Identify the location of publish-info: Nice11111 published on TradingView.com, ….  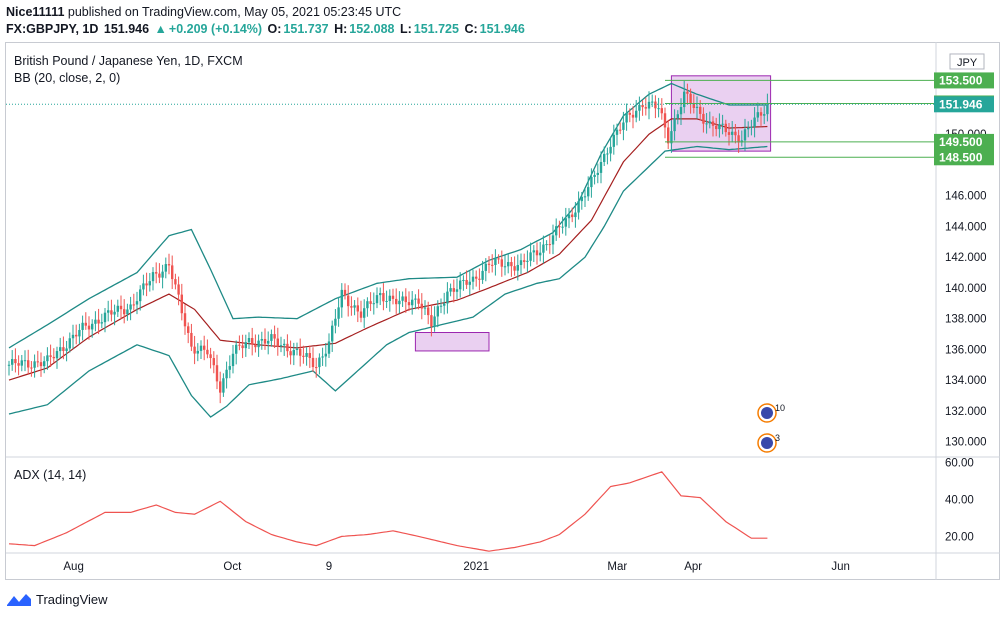
(203, 12).